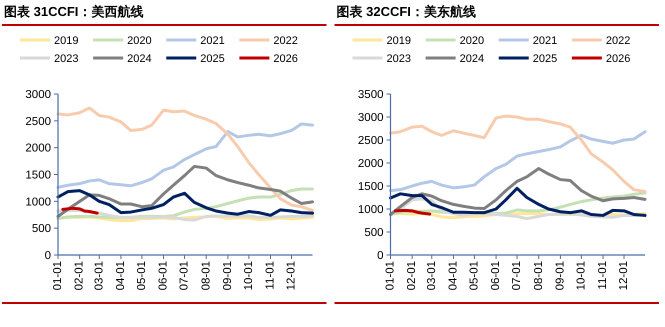 Image resolution: width=665 pixels, height=327 pixels. What do you see at coordinates (74, 11) in the screenshot?
I see `chart-title: 图表 31CCFI：美西航线` at bounding box center [74, 11].